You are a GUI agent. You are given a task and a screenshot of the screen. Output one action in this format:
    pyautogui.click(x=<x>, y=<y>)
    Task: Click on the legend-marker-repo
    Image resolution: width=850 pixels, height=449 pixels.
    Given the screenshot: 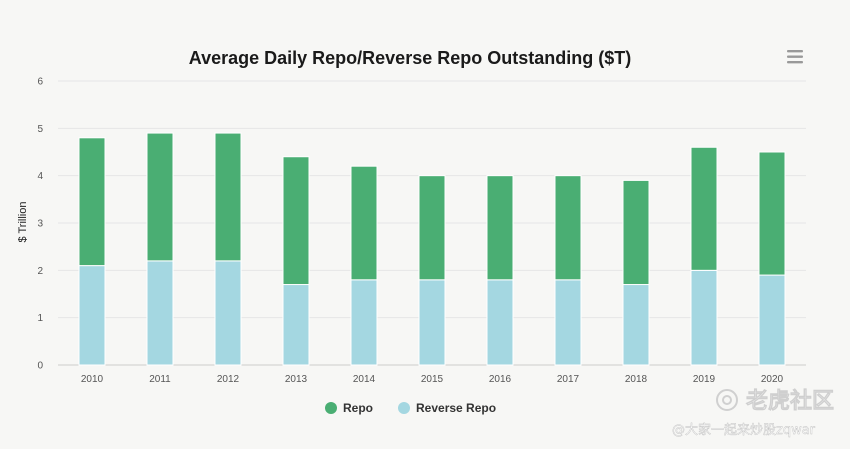 What is the action you would take?
    pyautogui.click(x=331, y=408)
    